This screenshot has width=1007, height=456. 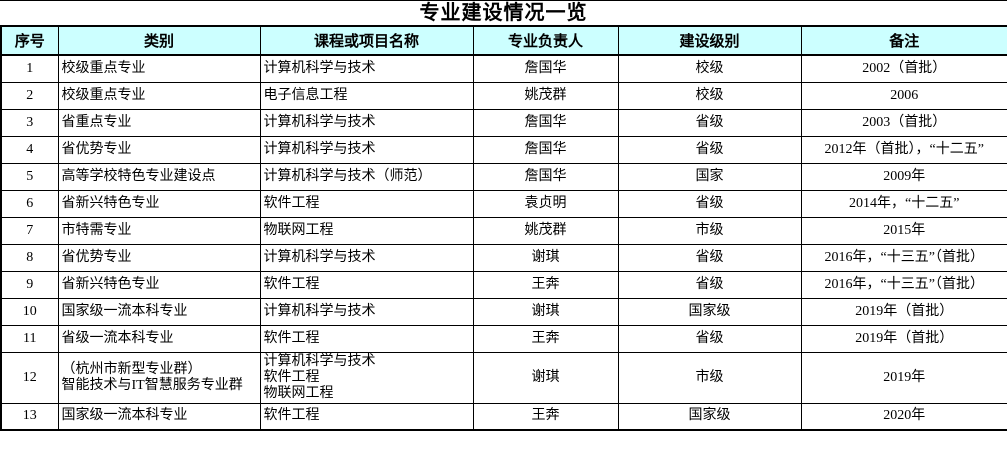 What do you see at coordinates (366, 40) in the screenshot?
I see `column-header-3: 课程或项目名称` at bounding box center [366, 40].